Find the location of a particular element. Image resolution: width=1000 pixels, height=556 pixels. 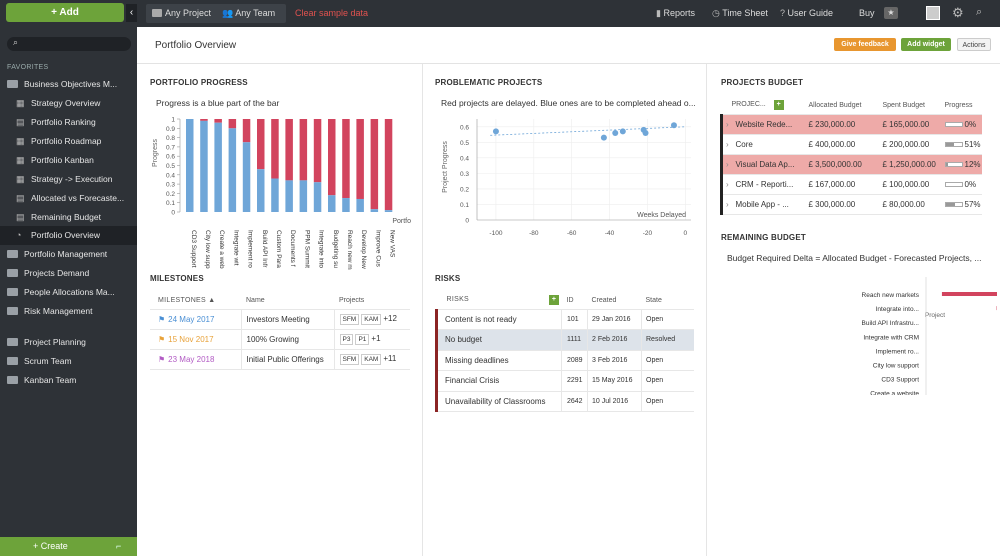

project-tag: SFM is located at coordinates (349, 319).